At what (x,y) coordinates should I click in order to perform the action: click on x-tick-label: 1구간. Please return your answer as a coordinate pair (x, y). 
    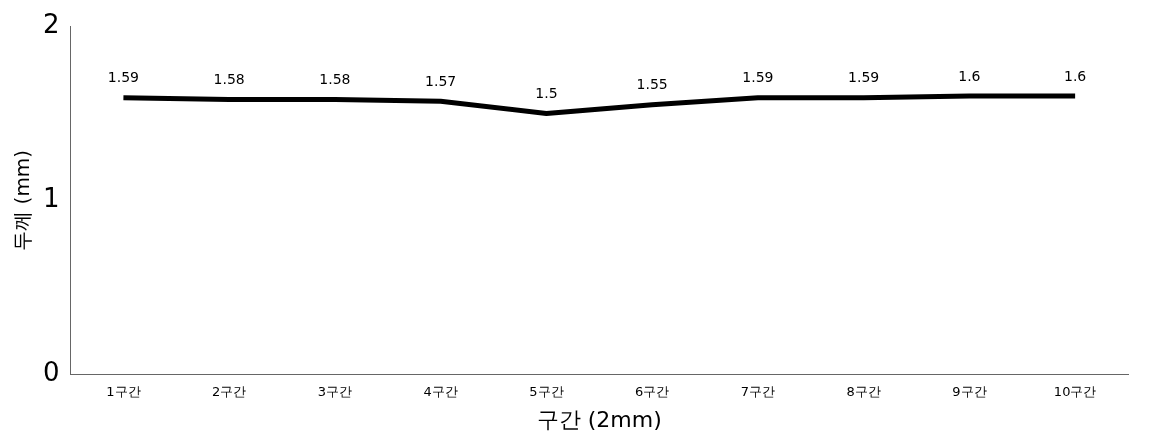
    Looking at the image, I should click on (123, 392).